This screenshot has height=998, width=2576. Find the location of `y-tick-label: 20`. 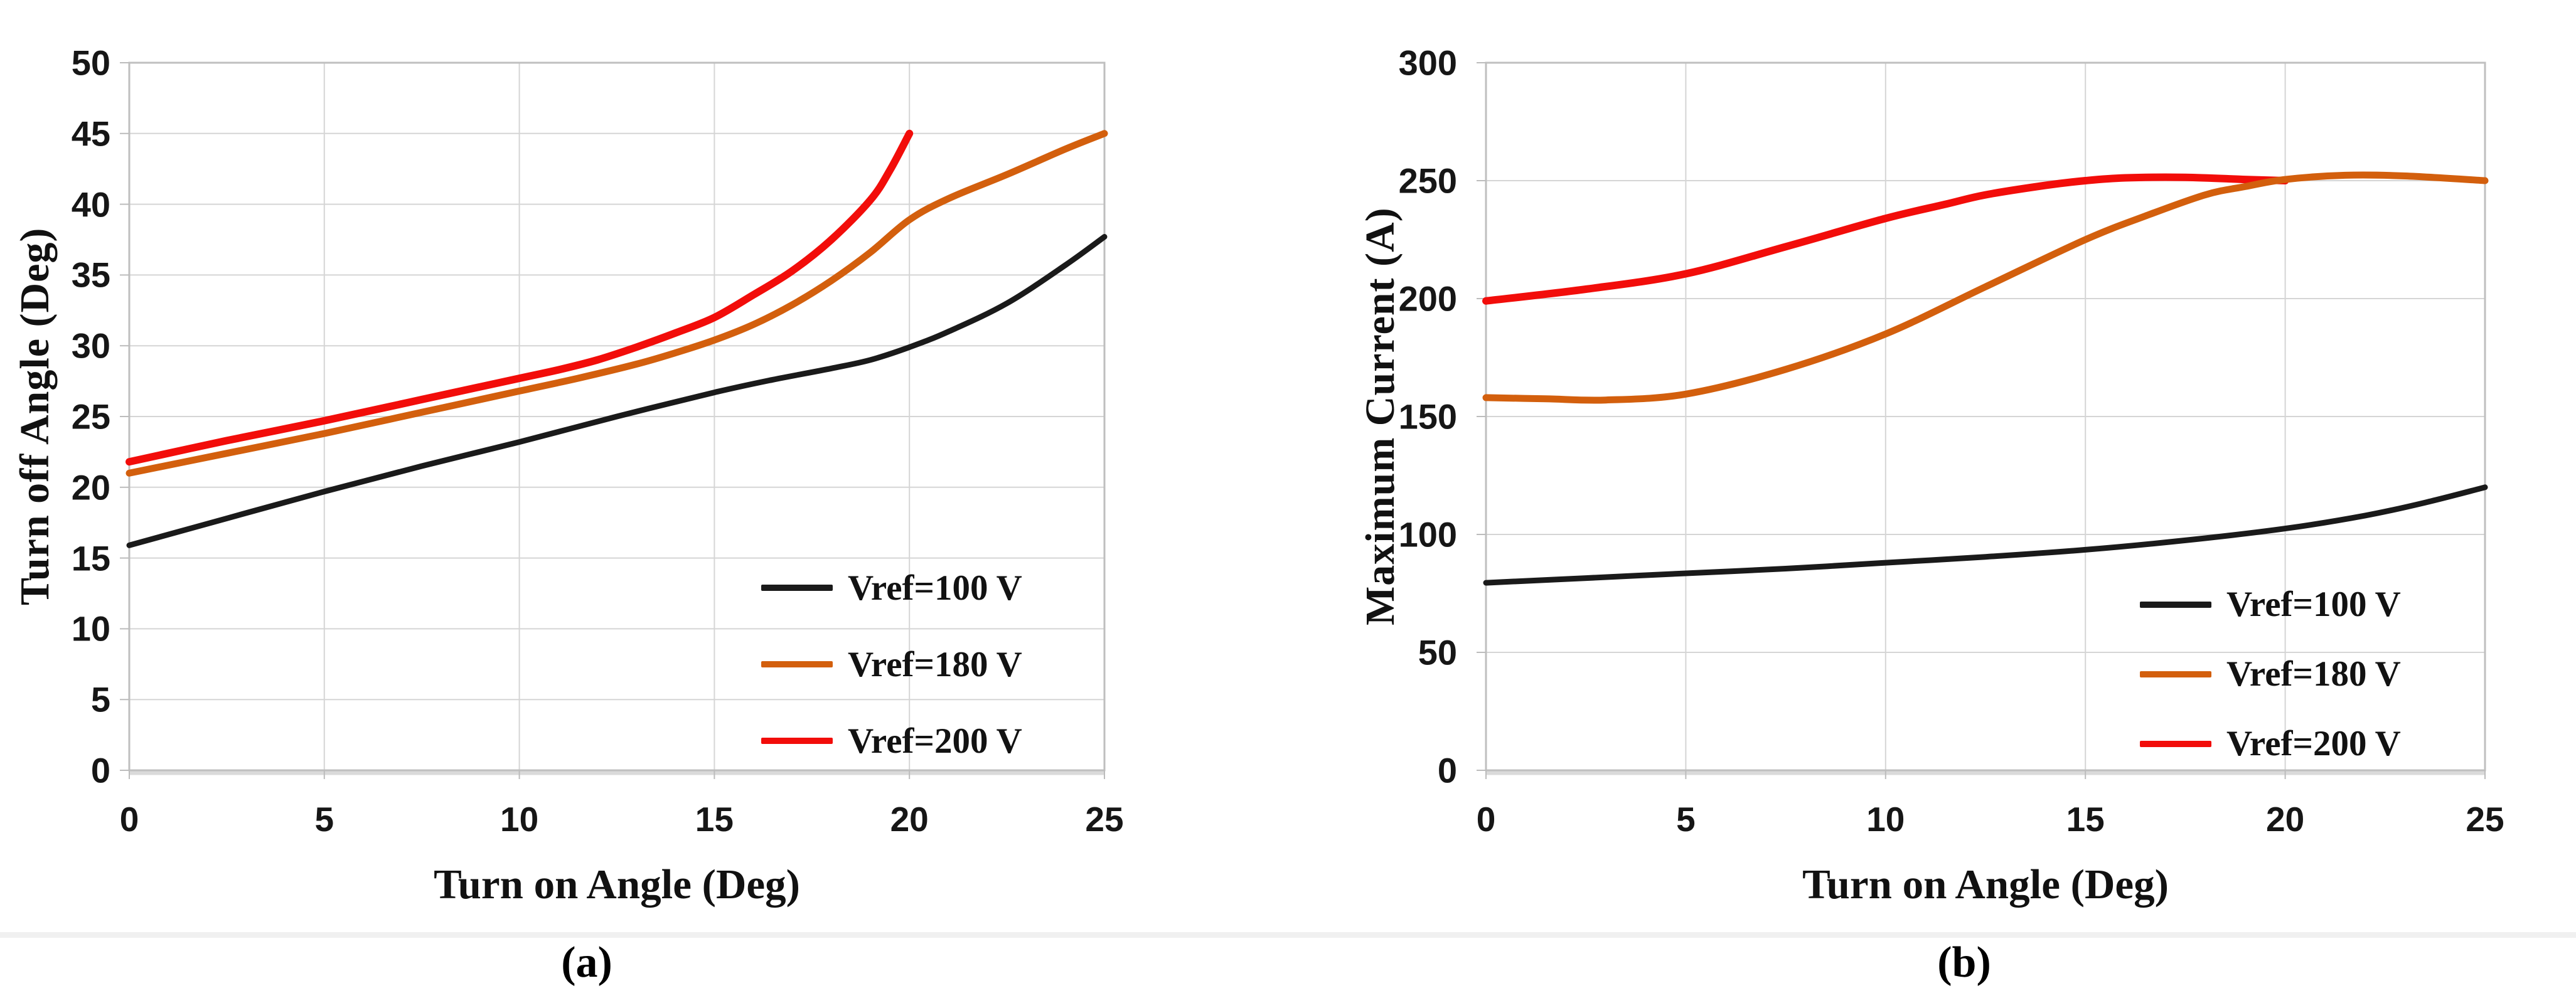

y-tick-label: 20 is located at coordinates (90, 487).